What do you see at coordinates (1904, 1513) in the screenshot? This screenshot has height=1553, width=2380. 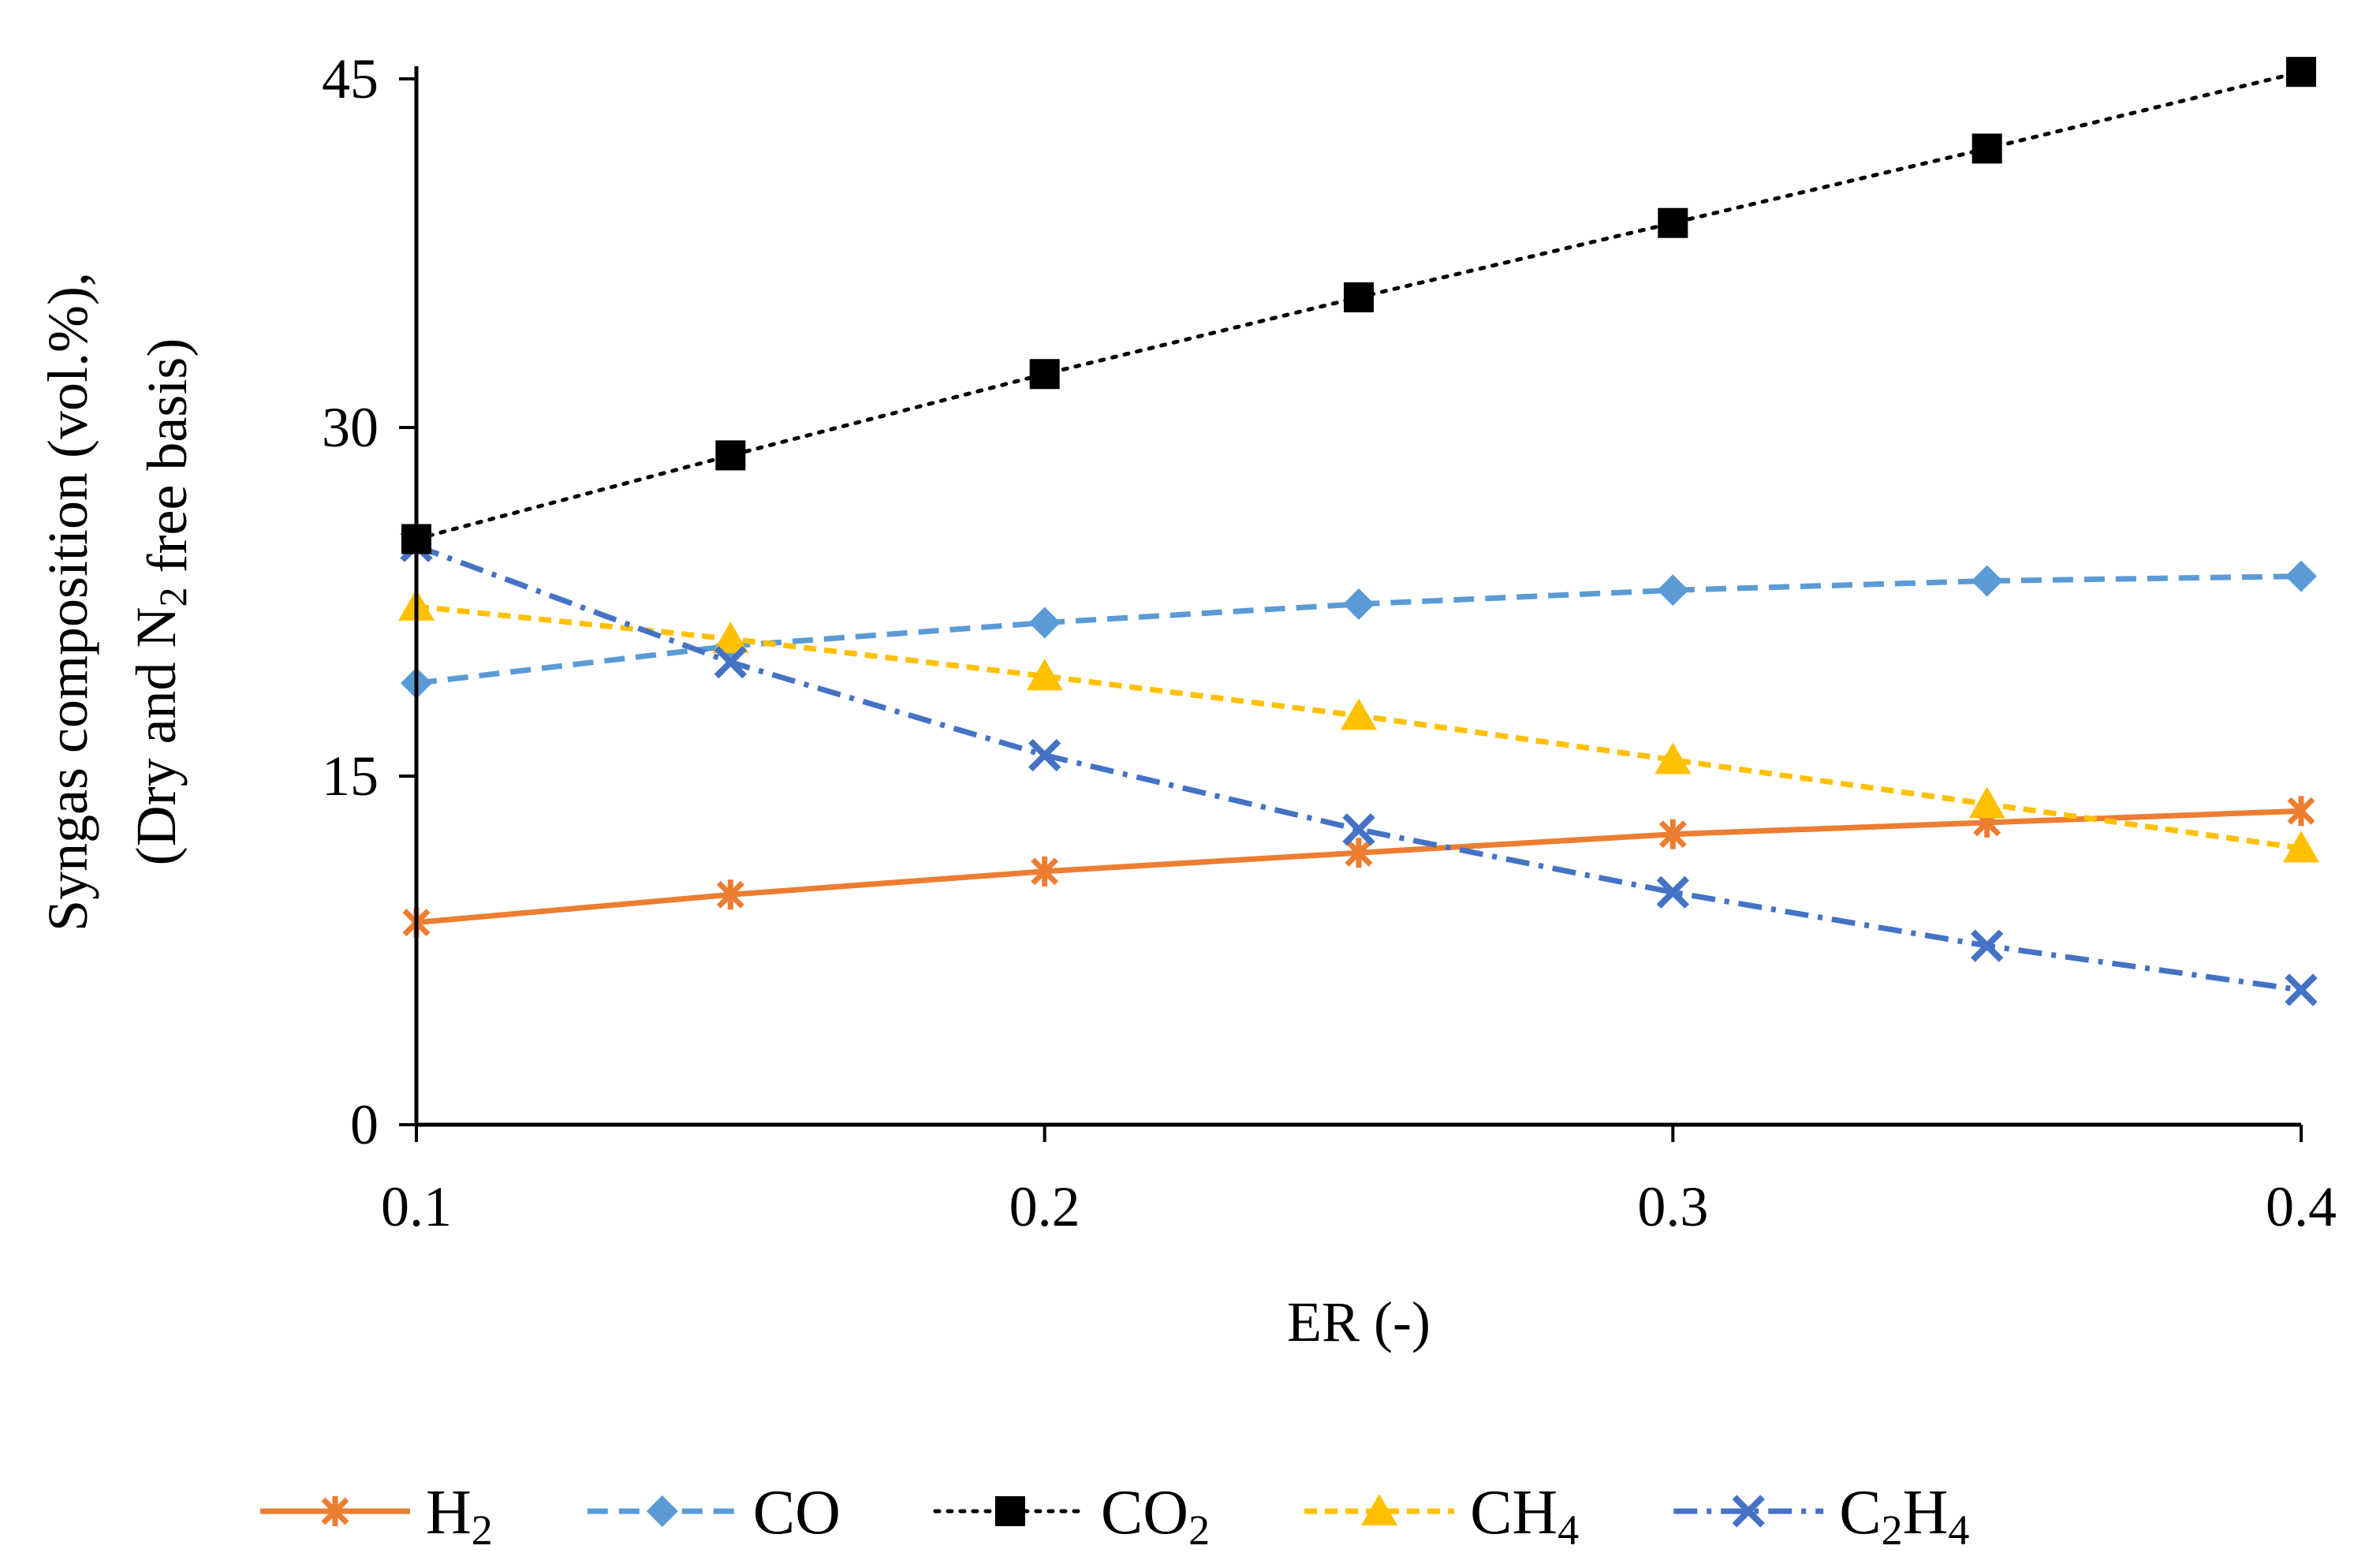 I see `legend-label: C2H4` at bounding box center [1904, 1513].